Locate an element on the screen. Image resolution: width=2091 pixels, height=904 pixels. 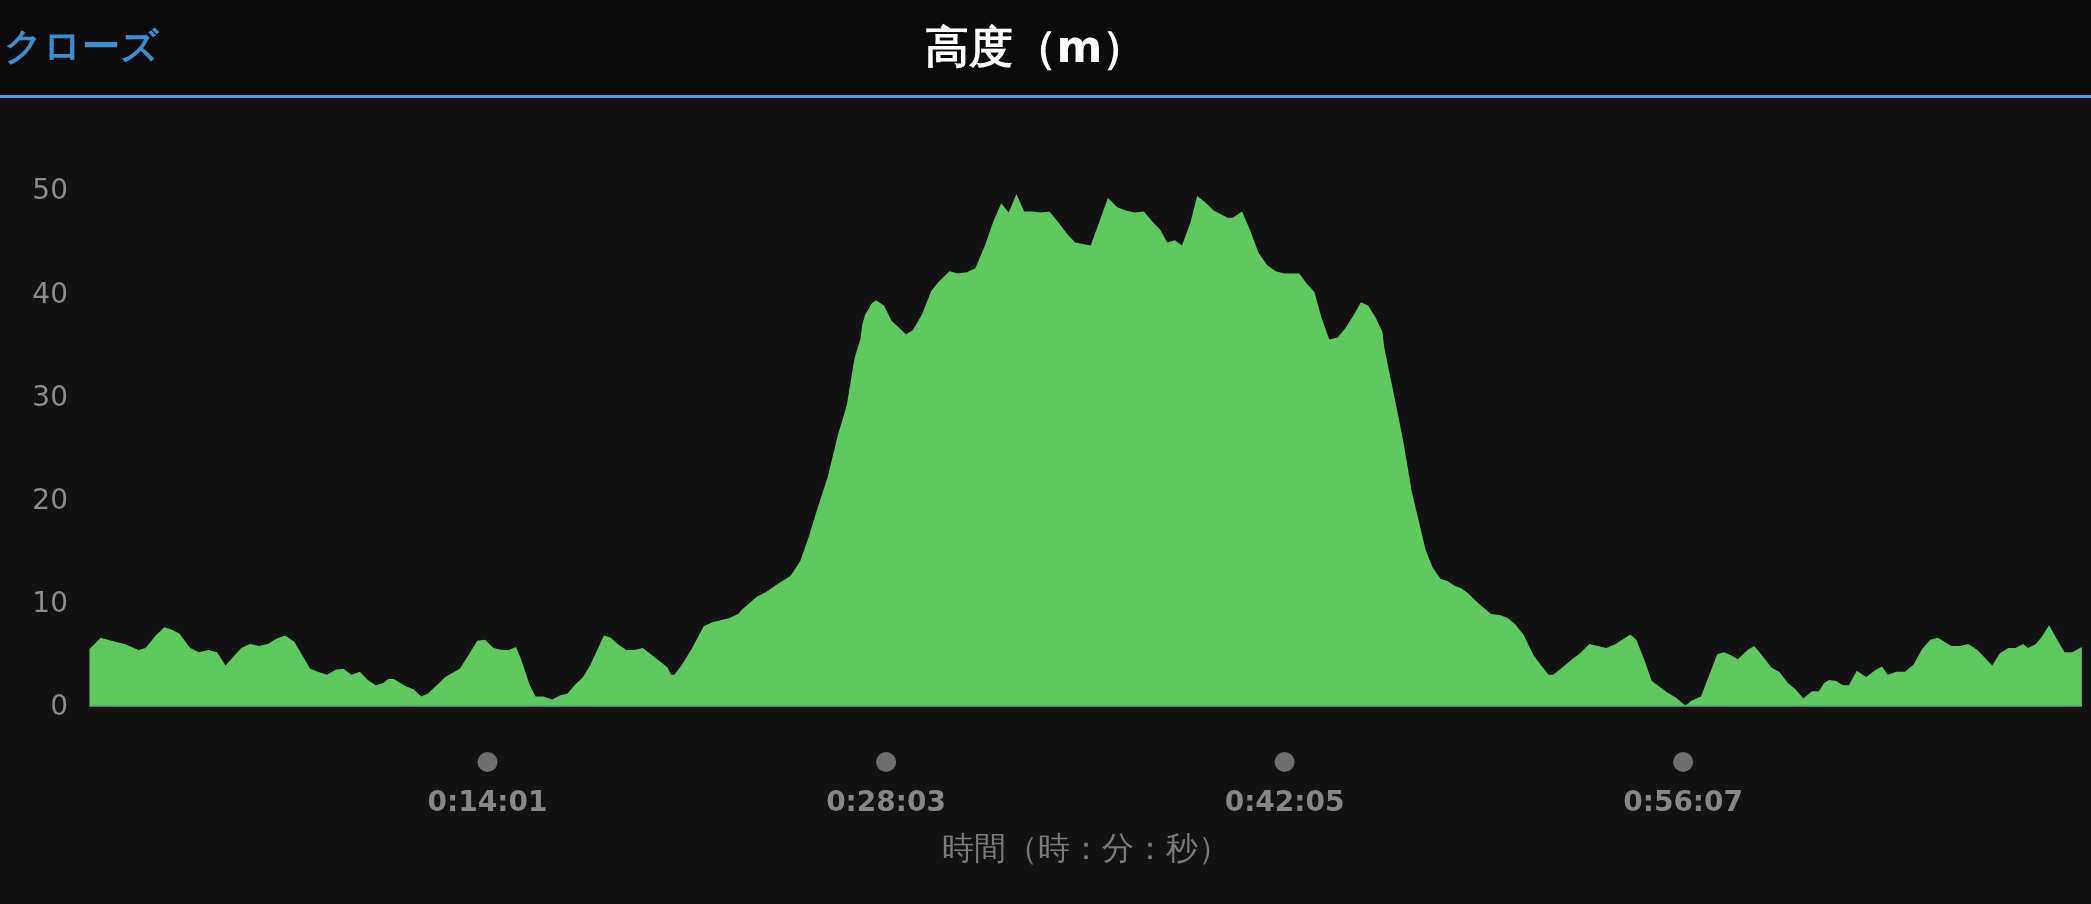
x-tick-label: 0:56:07 is located at coordinates (1683, 801).